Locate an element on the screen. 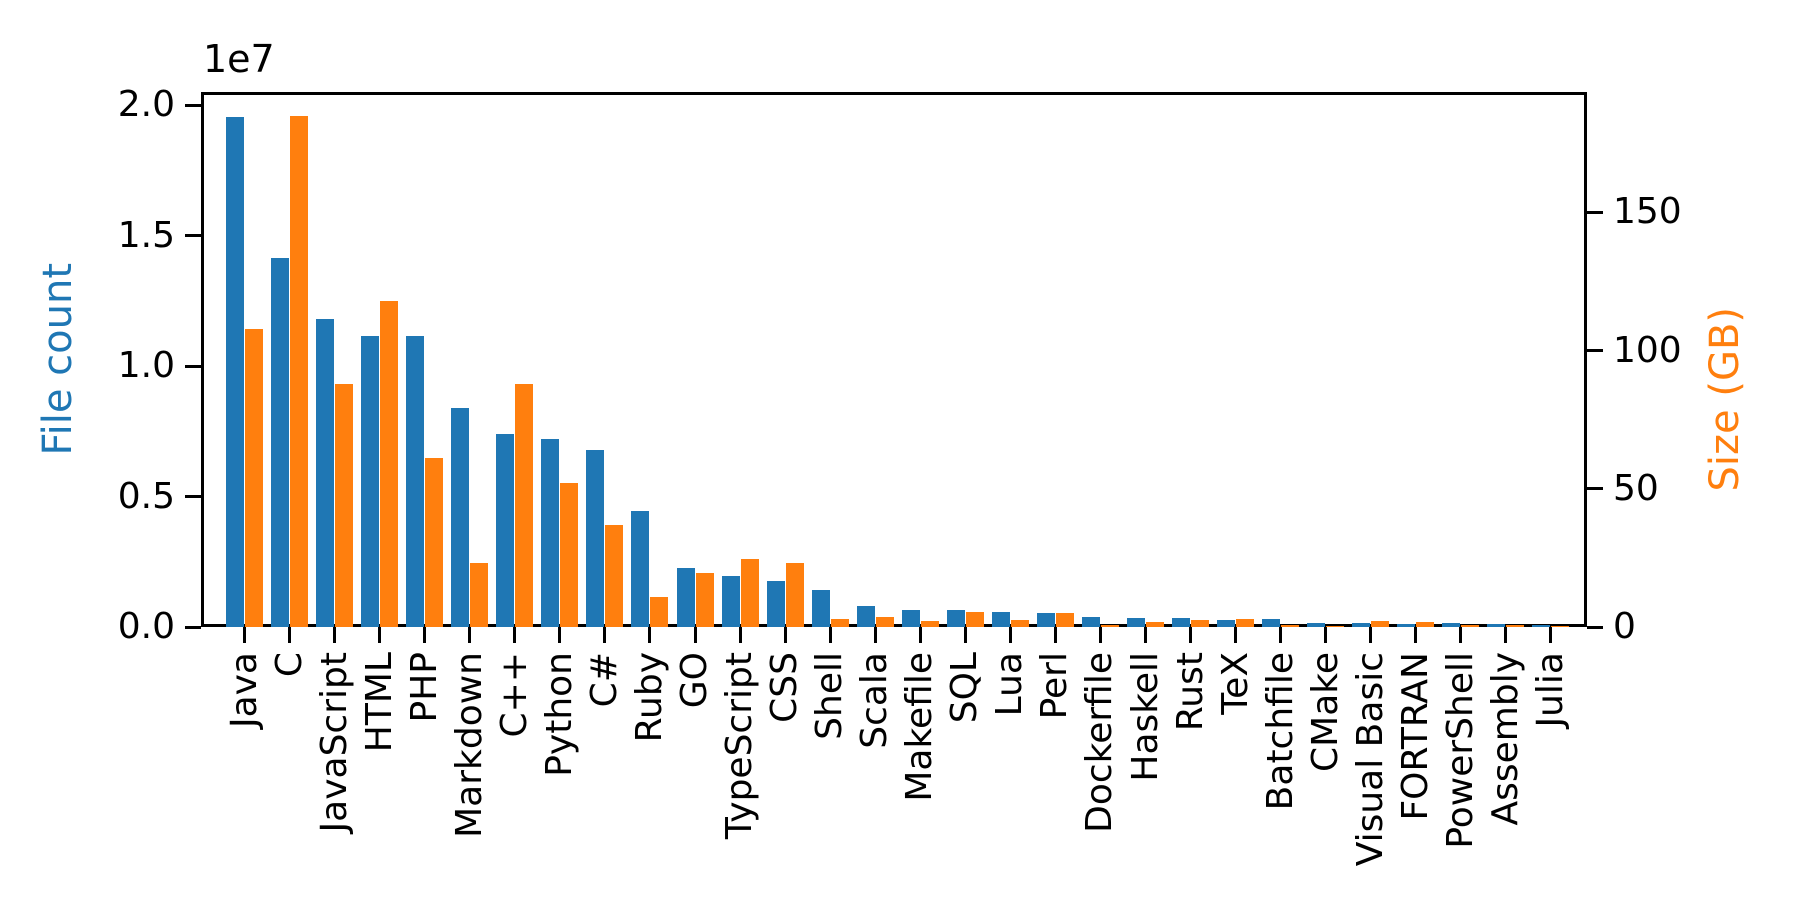 The image size is (1800, 900). y-tick-label-left: 2.0 is located at coordinates (146, 105).